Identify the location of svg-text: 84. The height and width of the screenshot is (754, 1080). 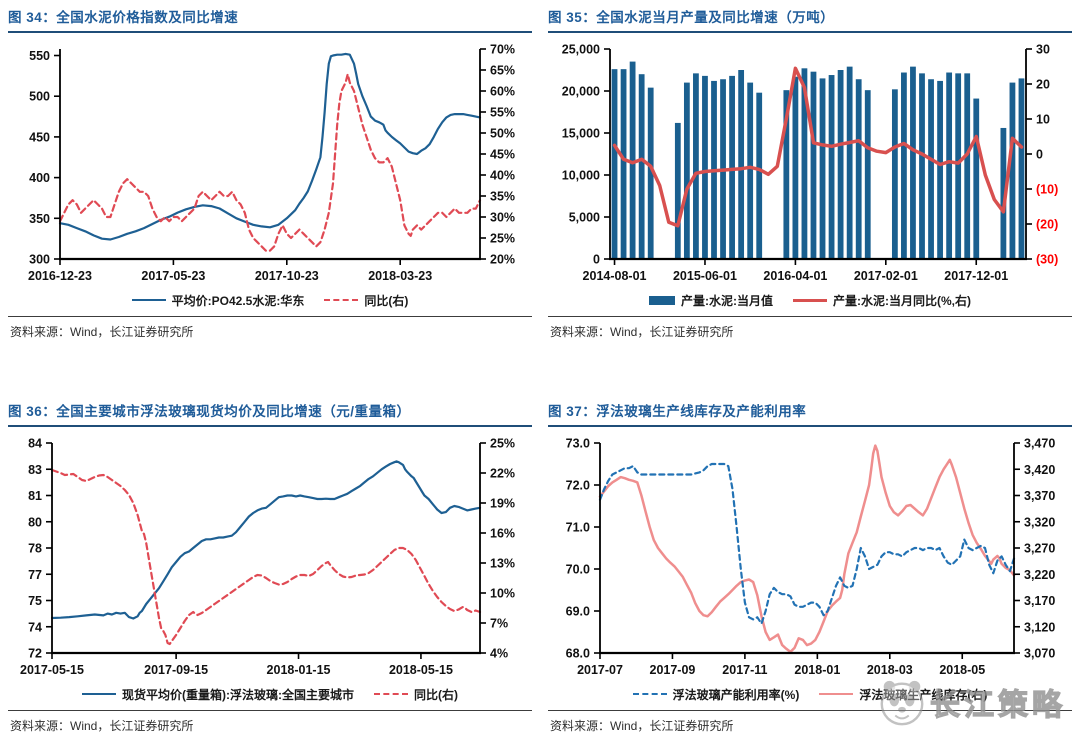
(35, 444).